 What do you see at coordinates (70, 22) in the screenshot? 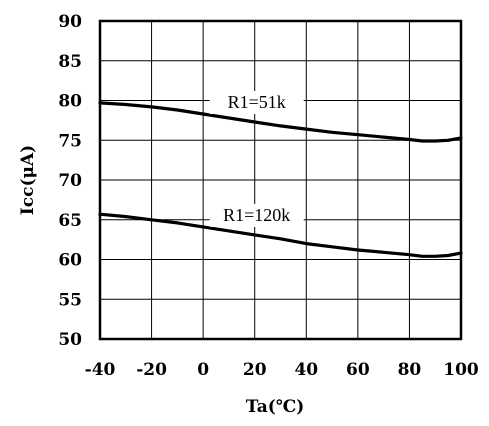
I see `y-tick-label: 90` at bounding box center [70, 22].